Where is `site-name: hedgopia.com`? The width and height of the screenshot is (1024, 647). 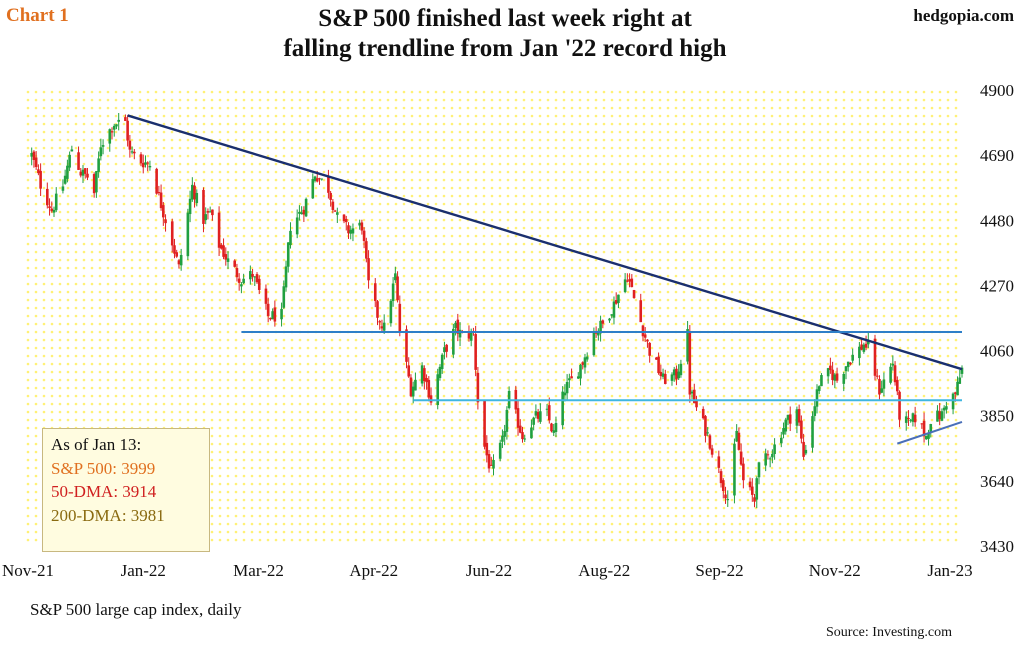
site-name: hedgopia.com is located at coordinates (963, 15).